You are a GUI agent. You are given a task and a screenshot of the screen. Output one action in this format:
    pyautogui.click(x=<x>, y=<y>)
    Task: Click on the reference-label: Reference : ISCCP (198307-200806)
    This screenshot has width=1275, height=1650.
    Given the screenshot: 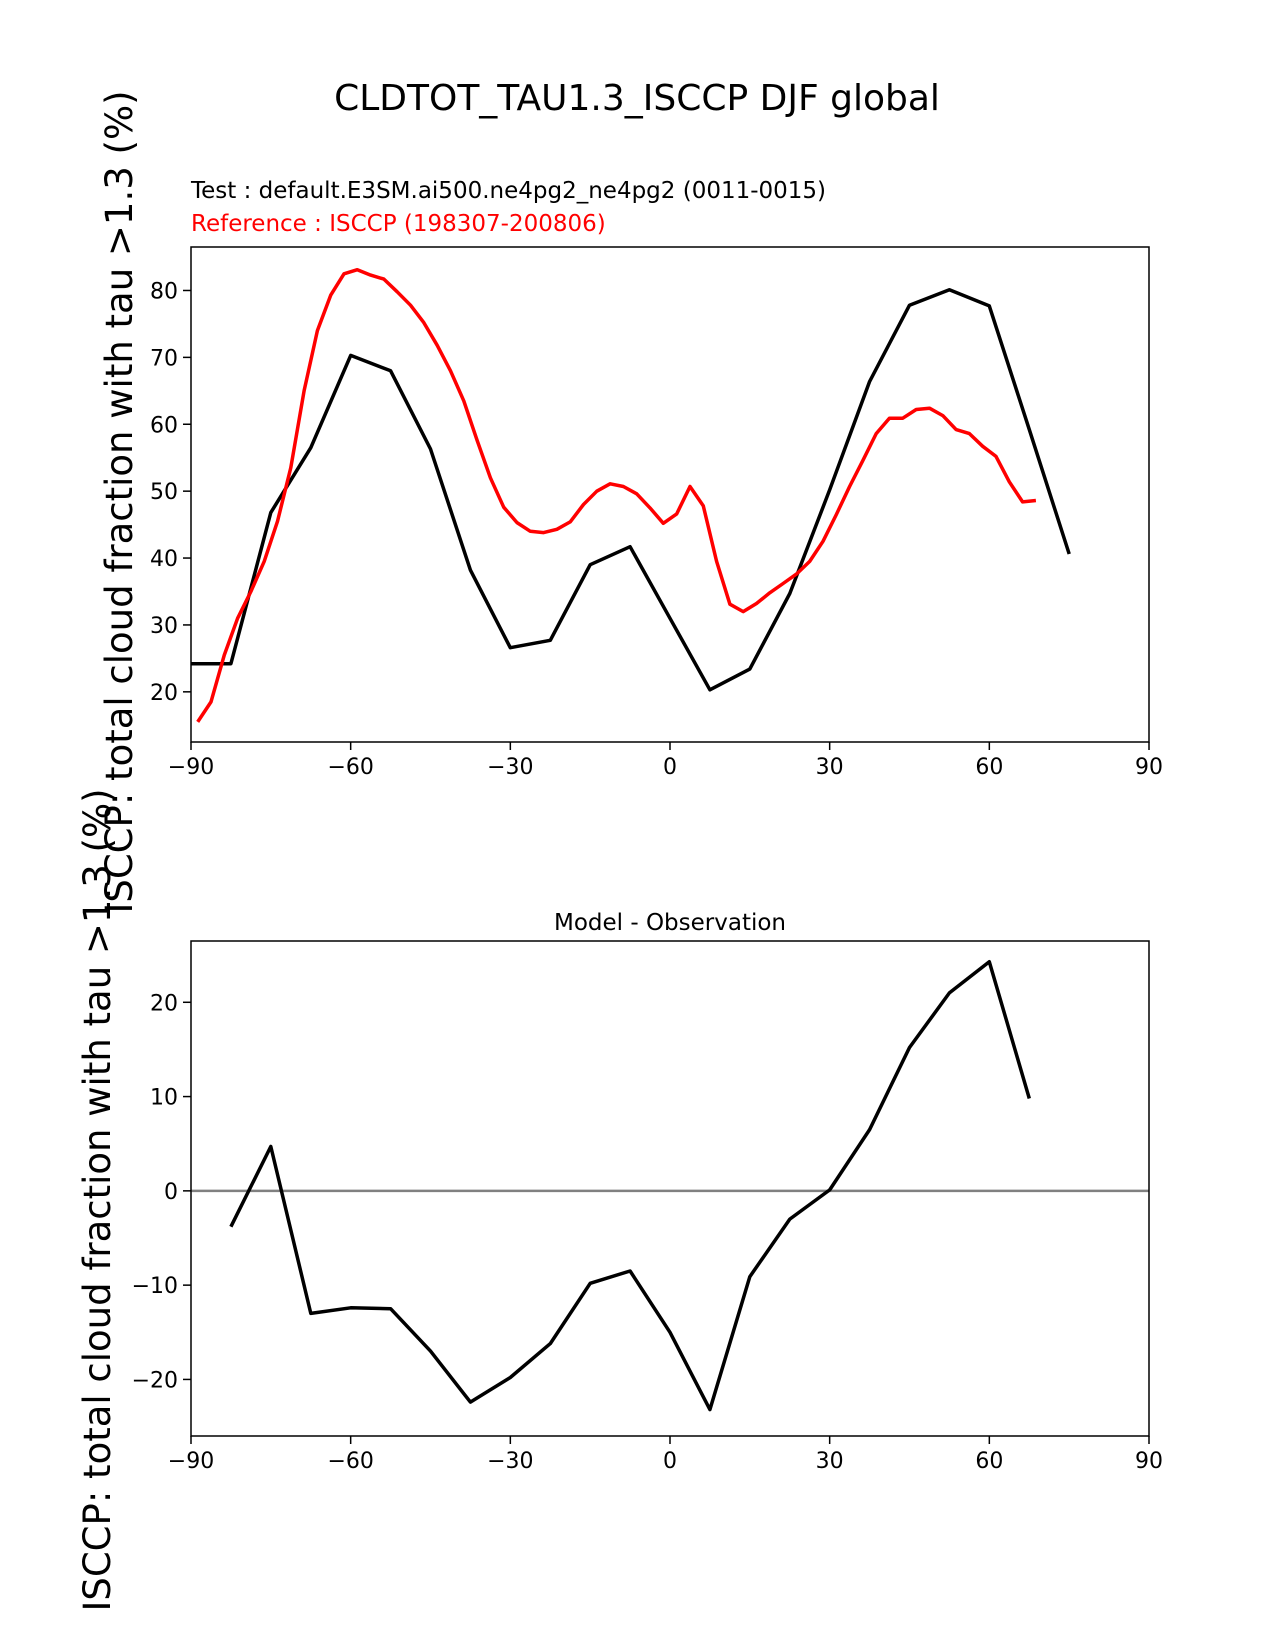 What is the action you would take?
    pyautogui.click(x=398, y=224)
    